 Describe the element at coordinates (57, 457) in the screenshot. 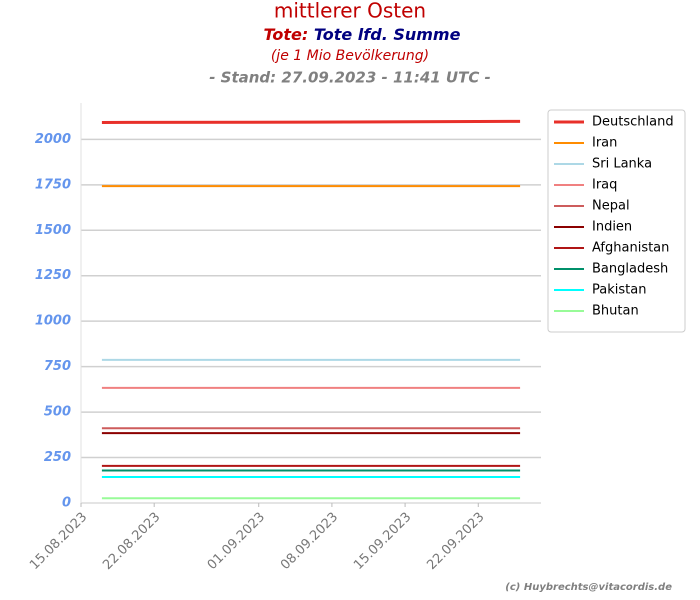

I see `y-tick-label: 250` at that location.